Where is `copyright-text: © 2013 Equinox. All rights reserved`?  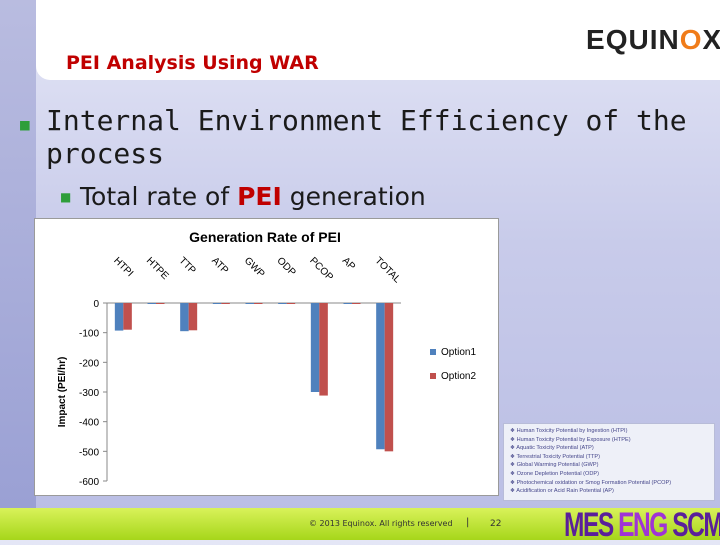
copyright-text: © 2013 Equinox. All rights reserved is located at coordinates (381, 523).